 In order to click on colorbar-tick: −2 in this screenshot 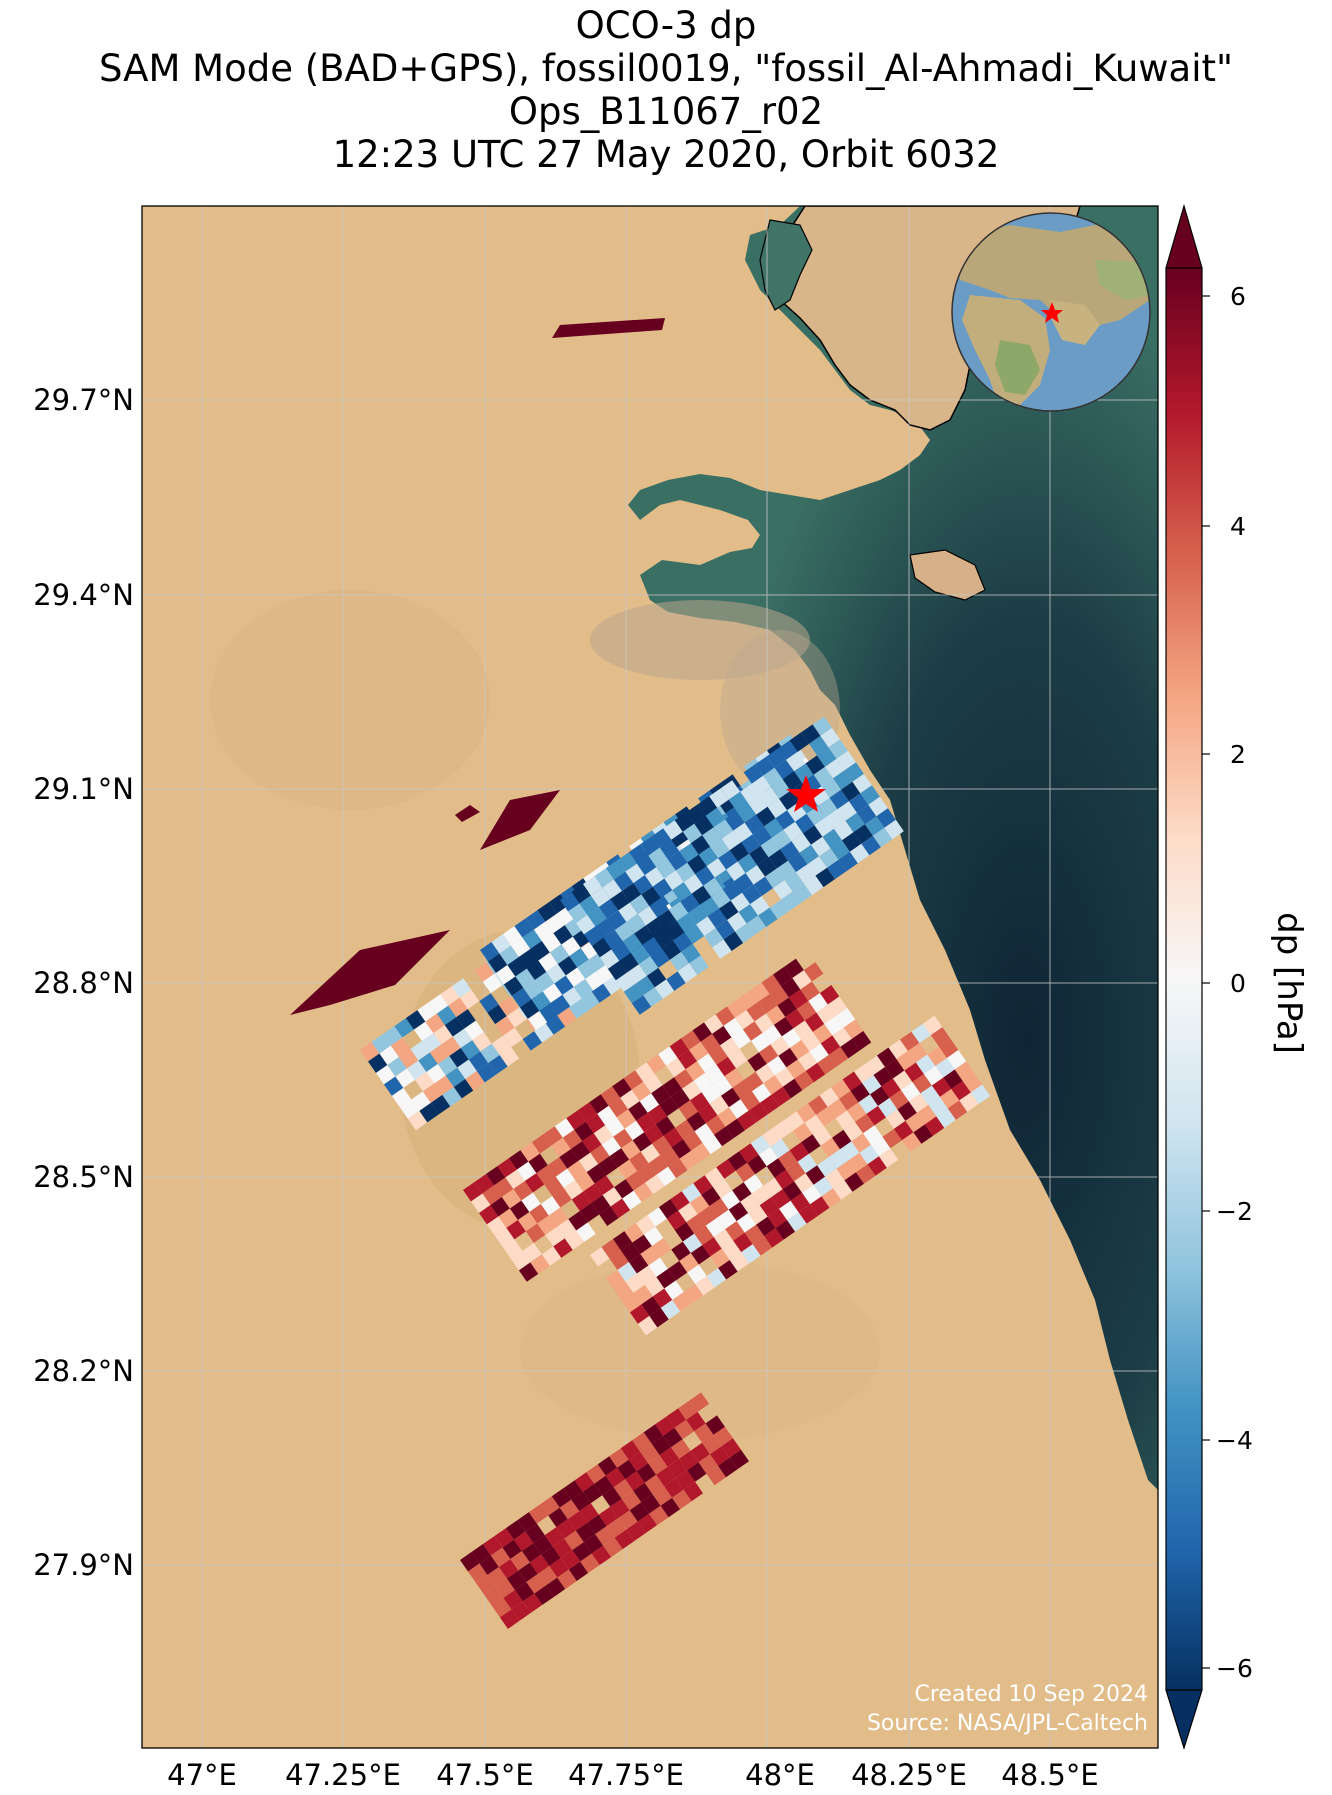, I will do `click(1234, 1211)`.